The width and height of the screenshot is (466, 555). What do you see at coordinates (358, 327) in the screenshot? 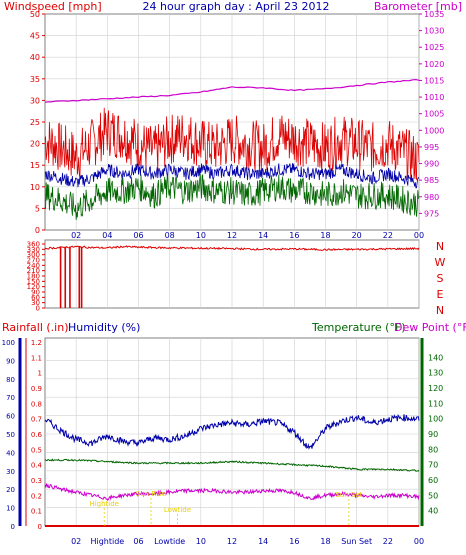
I see `temperature-label: Temperature (°F)` at bounding box center [358, 327].